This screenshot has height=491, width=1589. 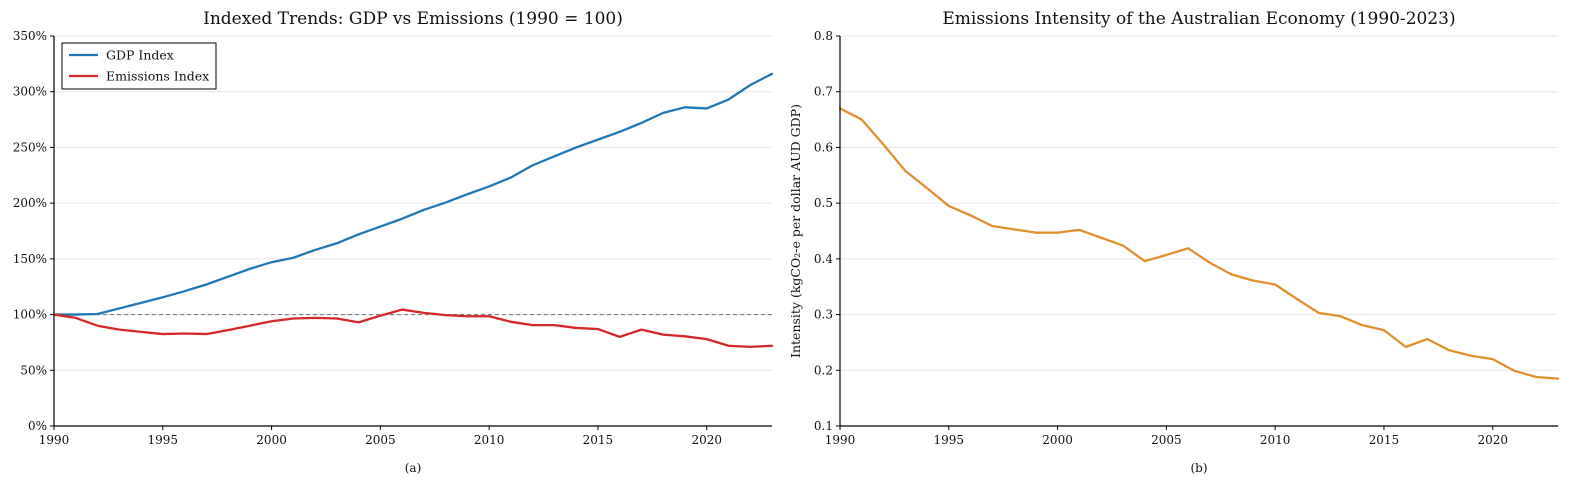 What do you see at coordinates (823, 36) in the screenshot?
I see `y-tick-label: 0.8` at bounding box center [823, 36].